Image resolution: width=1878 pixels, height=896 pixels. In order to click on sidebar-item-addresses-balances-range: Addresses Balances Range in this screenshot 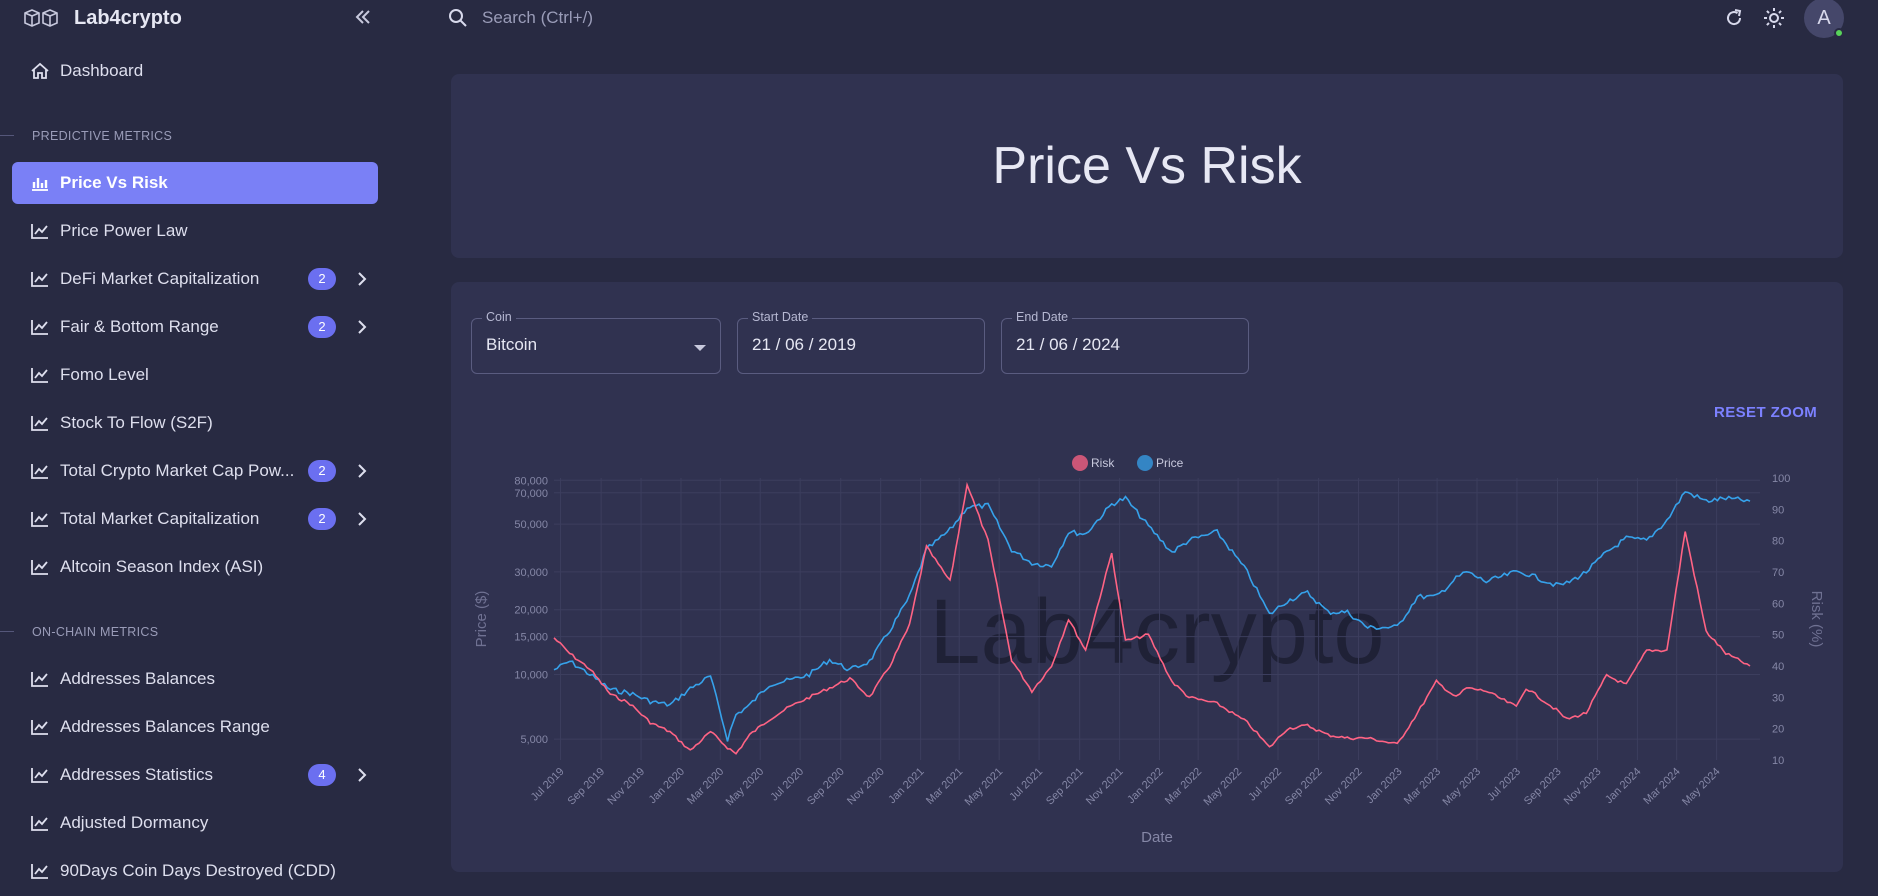, I will do `click(195, 727)`.